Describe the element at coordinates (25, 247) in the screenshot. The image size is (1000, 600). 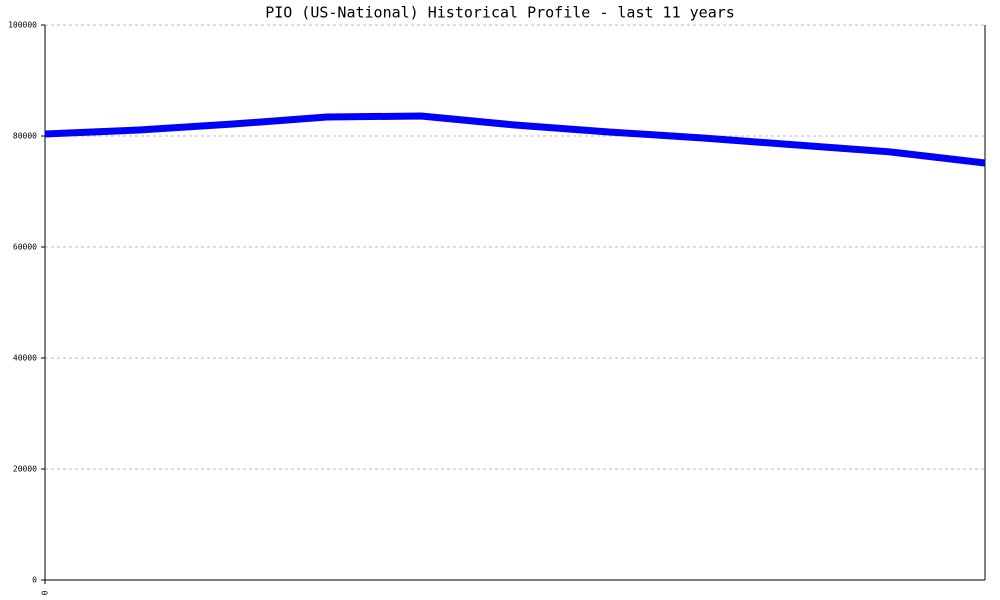
I see `y-tick-label: 60000` at that location.